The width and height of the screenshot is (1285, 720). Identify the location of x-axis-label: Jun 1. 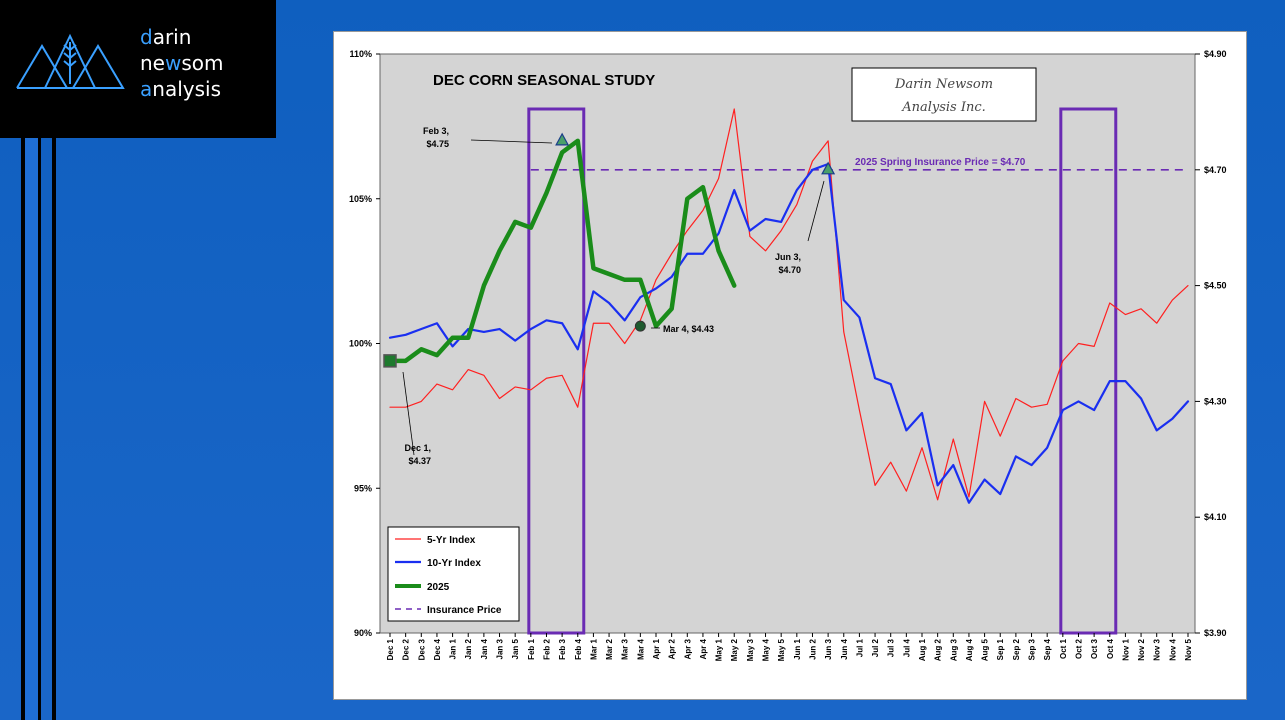
(797, 648).